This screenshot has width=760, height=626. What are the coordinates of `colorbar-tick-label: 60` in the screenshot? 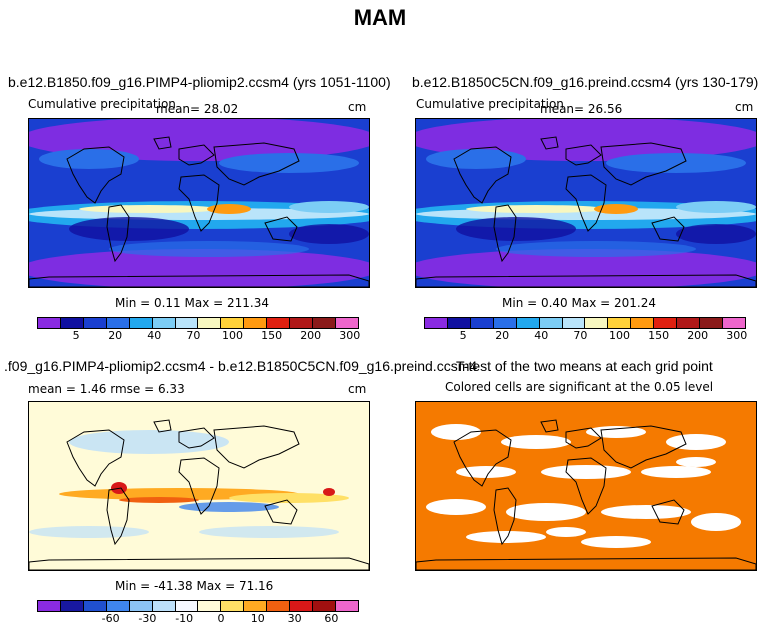 It's located at (331, 618).